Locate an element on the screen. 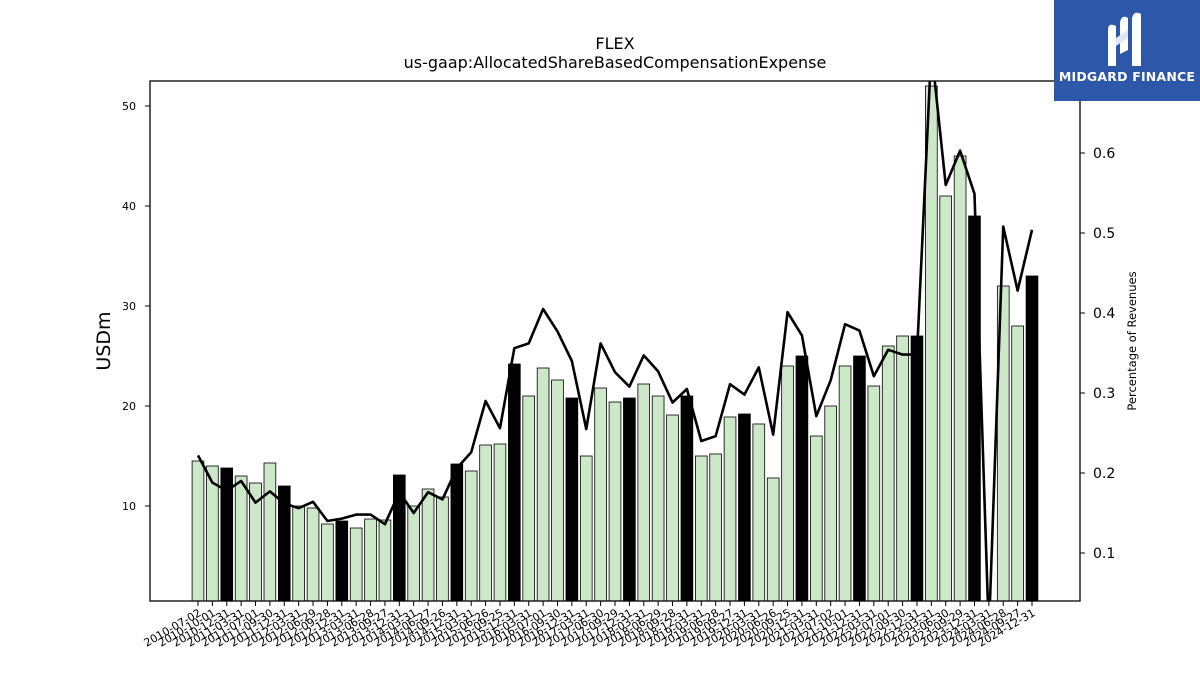 This screenshot has height=675, width=1200. y-tick-label: 20 is located at coordinates (129, 406).